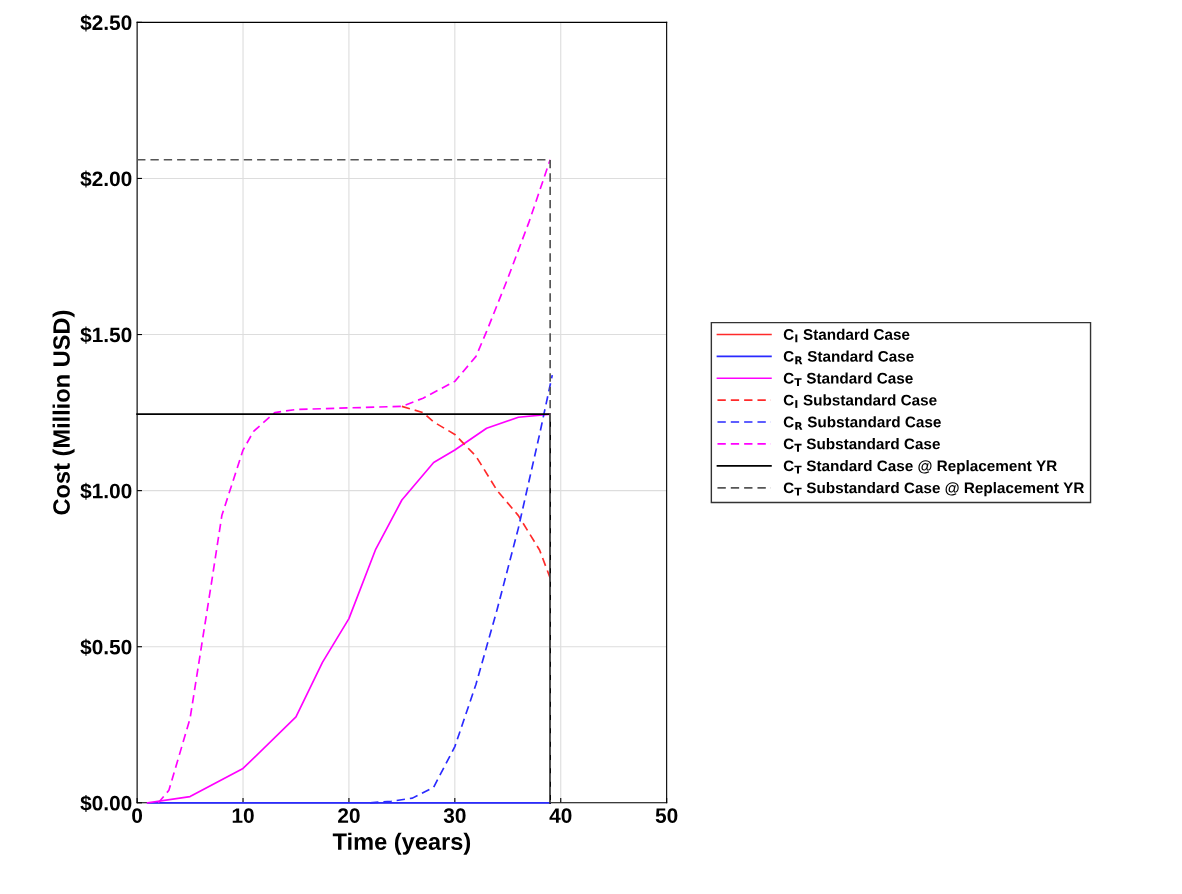 This screenshot has height=894, width=1182. Describe the element at coordinates (860, 401) in the screenshot. I see `legend-label: C$_{I}$ Substandard Case` at that location.